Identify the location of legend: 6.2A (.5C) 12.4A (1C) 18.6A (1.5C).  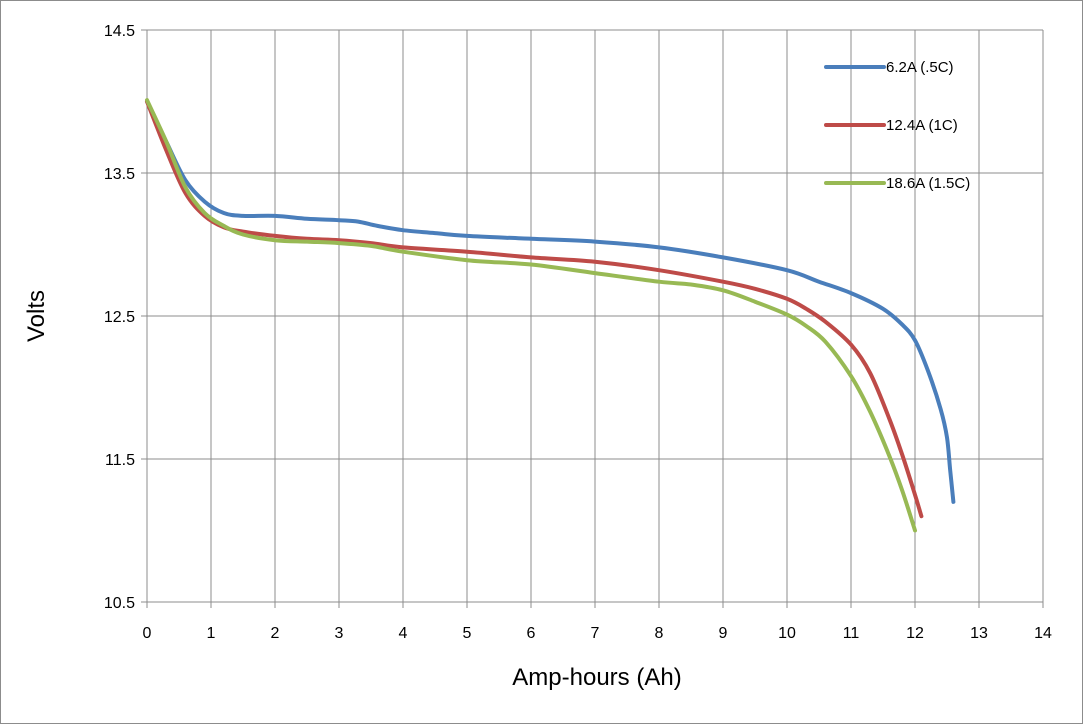
(897, 125).